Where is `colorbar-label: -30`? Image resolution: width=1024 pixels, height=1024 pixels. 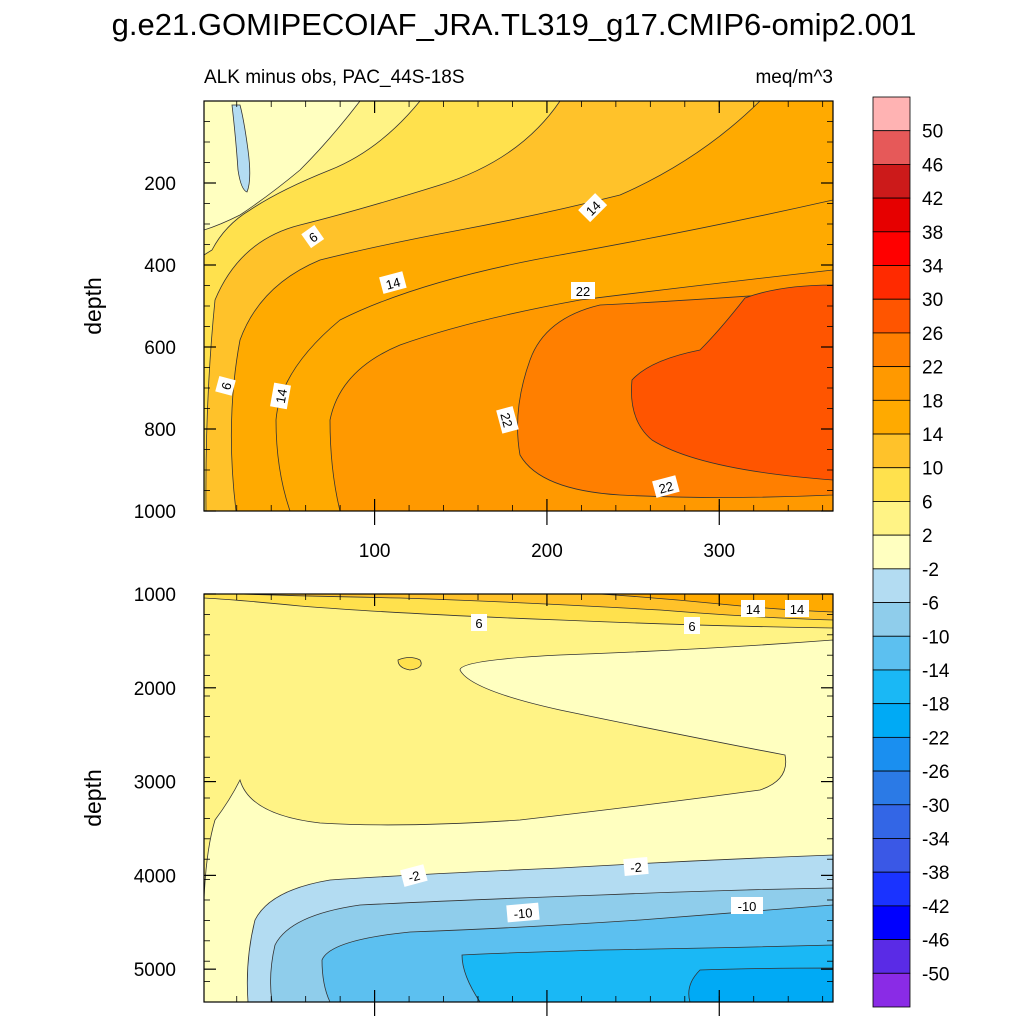 colorbar-label: -30 is located at coordinates (935, 806).